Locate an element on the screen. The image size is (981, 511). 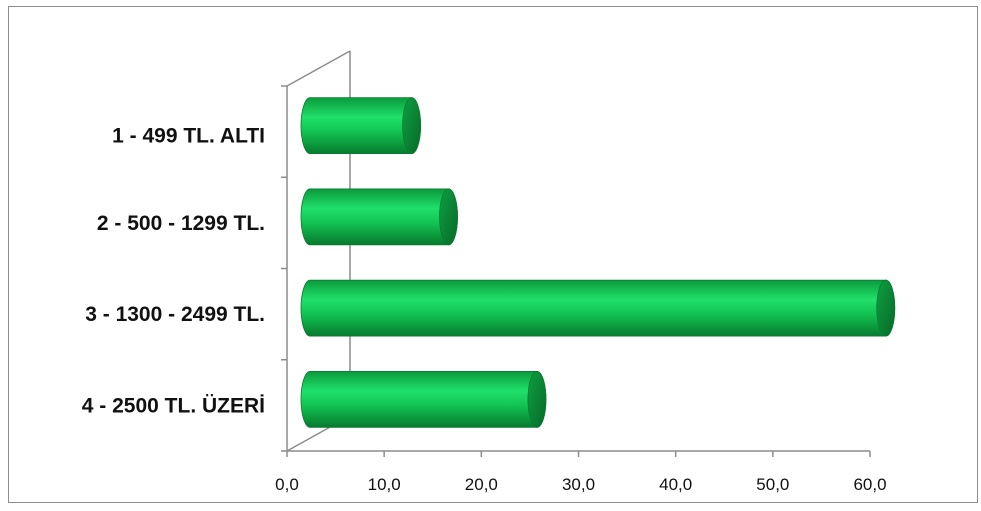
x-tick-label: 10,0 is located at coordinates (384, 484).